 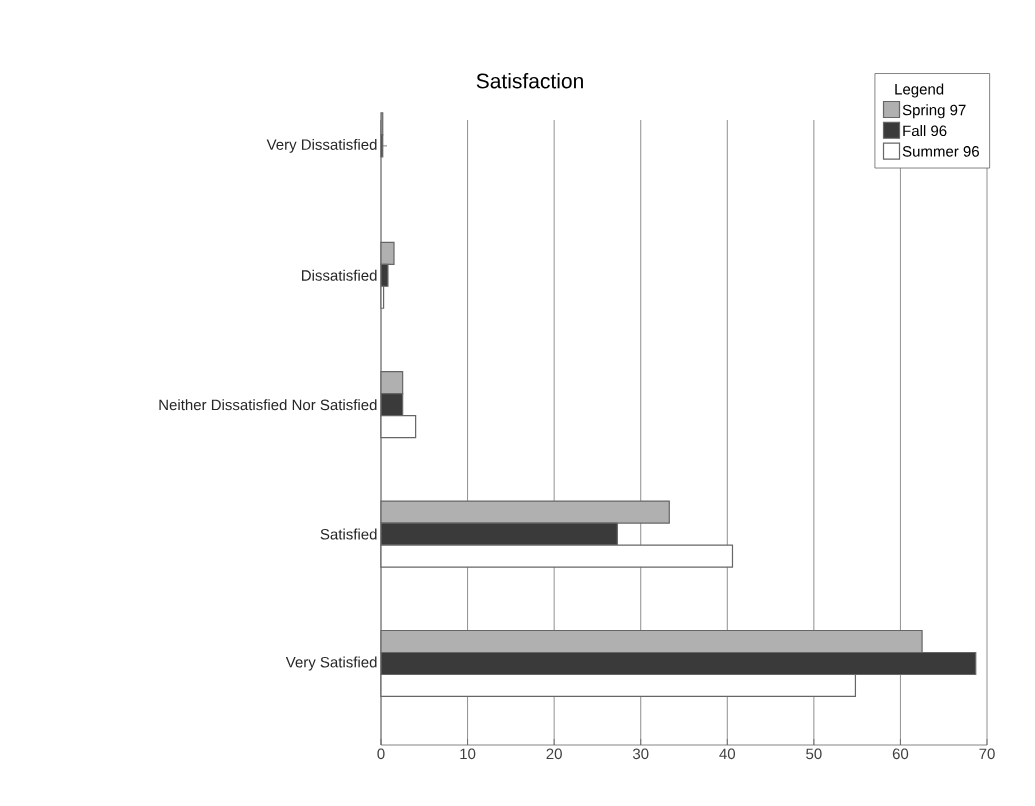 I want to click on y-tick-label: Satisfied, so click(x=348, y=534).